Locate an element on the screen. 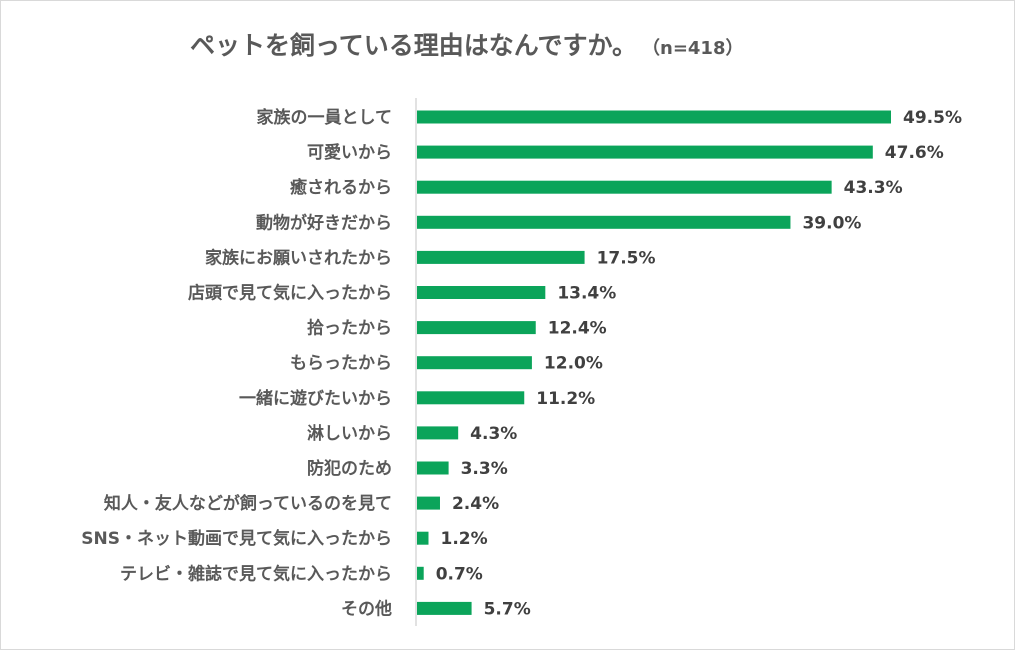 Image resolution: width=1015 pixels, height=650 pixels. data-label: 1.2% is located at coordinates (463, 539).